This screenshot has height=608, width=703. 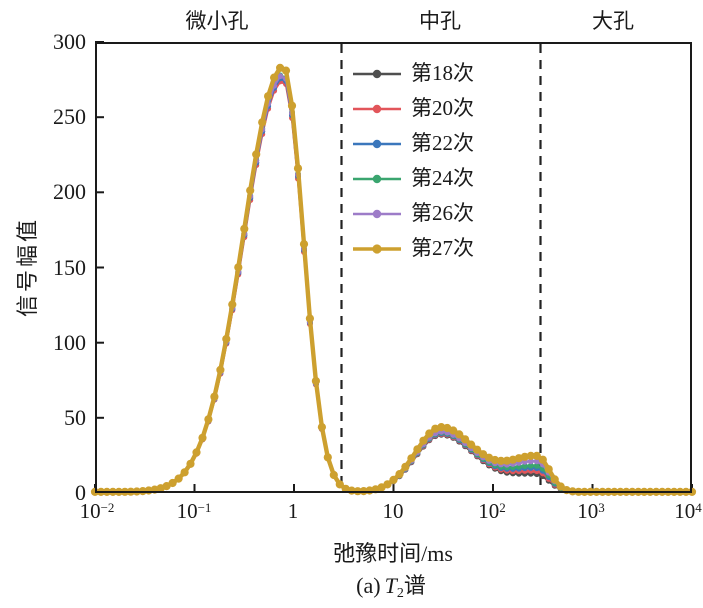 I want to click on x-tick-label: 10, so click(x=393, y=511).